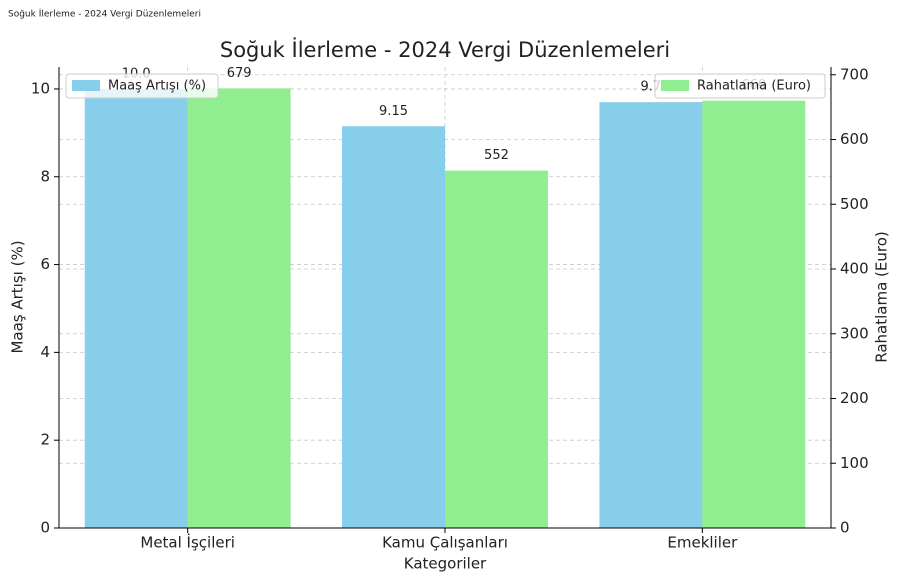 This screenshot has height=578, width=900. What do you see at coordinates (45, 176) in the screenshot?
I see `y-tick-label: 8` at bounding box center [45, 176].